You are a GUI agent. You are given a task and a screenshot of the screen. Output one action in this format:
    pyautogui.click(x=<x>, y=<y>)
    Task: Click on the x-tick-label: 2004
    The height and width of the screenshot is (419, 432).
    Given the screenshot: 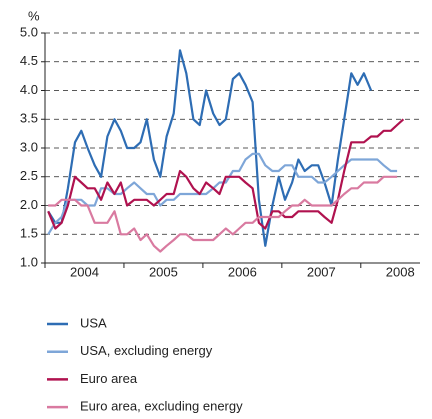 What is the action you would take?
    pyautogui.click(x=84, y=271)
    